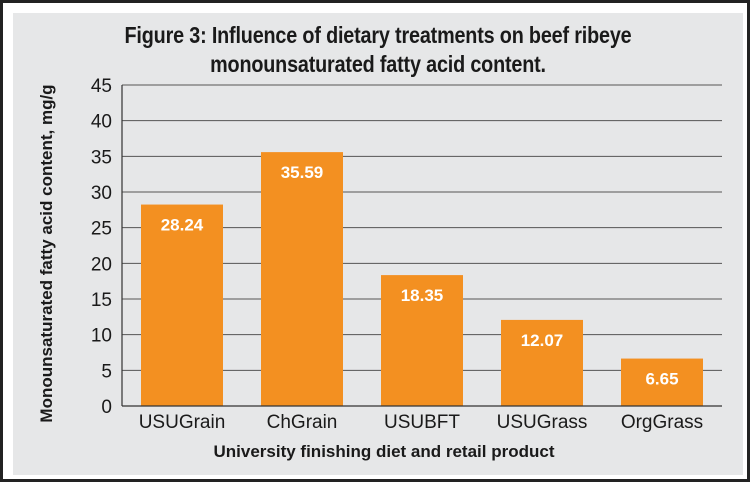  What do you see at coordinates (101, 300) in the screenshot?
I see `y-tick-label: 15` at bounding box center [101, 300].